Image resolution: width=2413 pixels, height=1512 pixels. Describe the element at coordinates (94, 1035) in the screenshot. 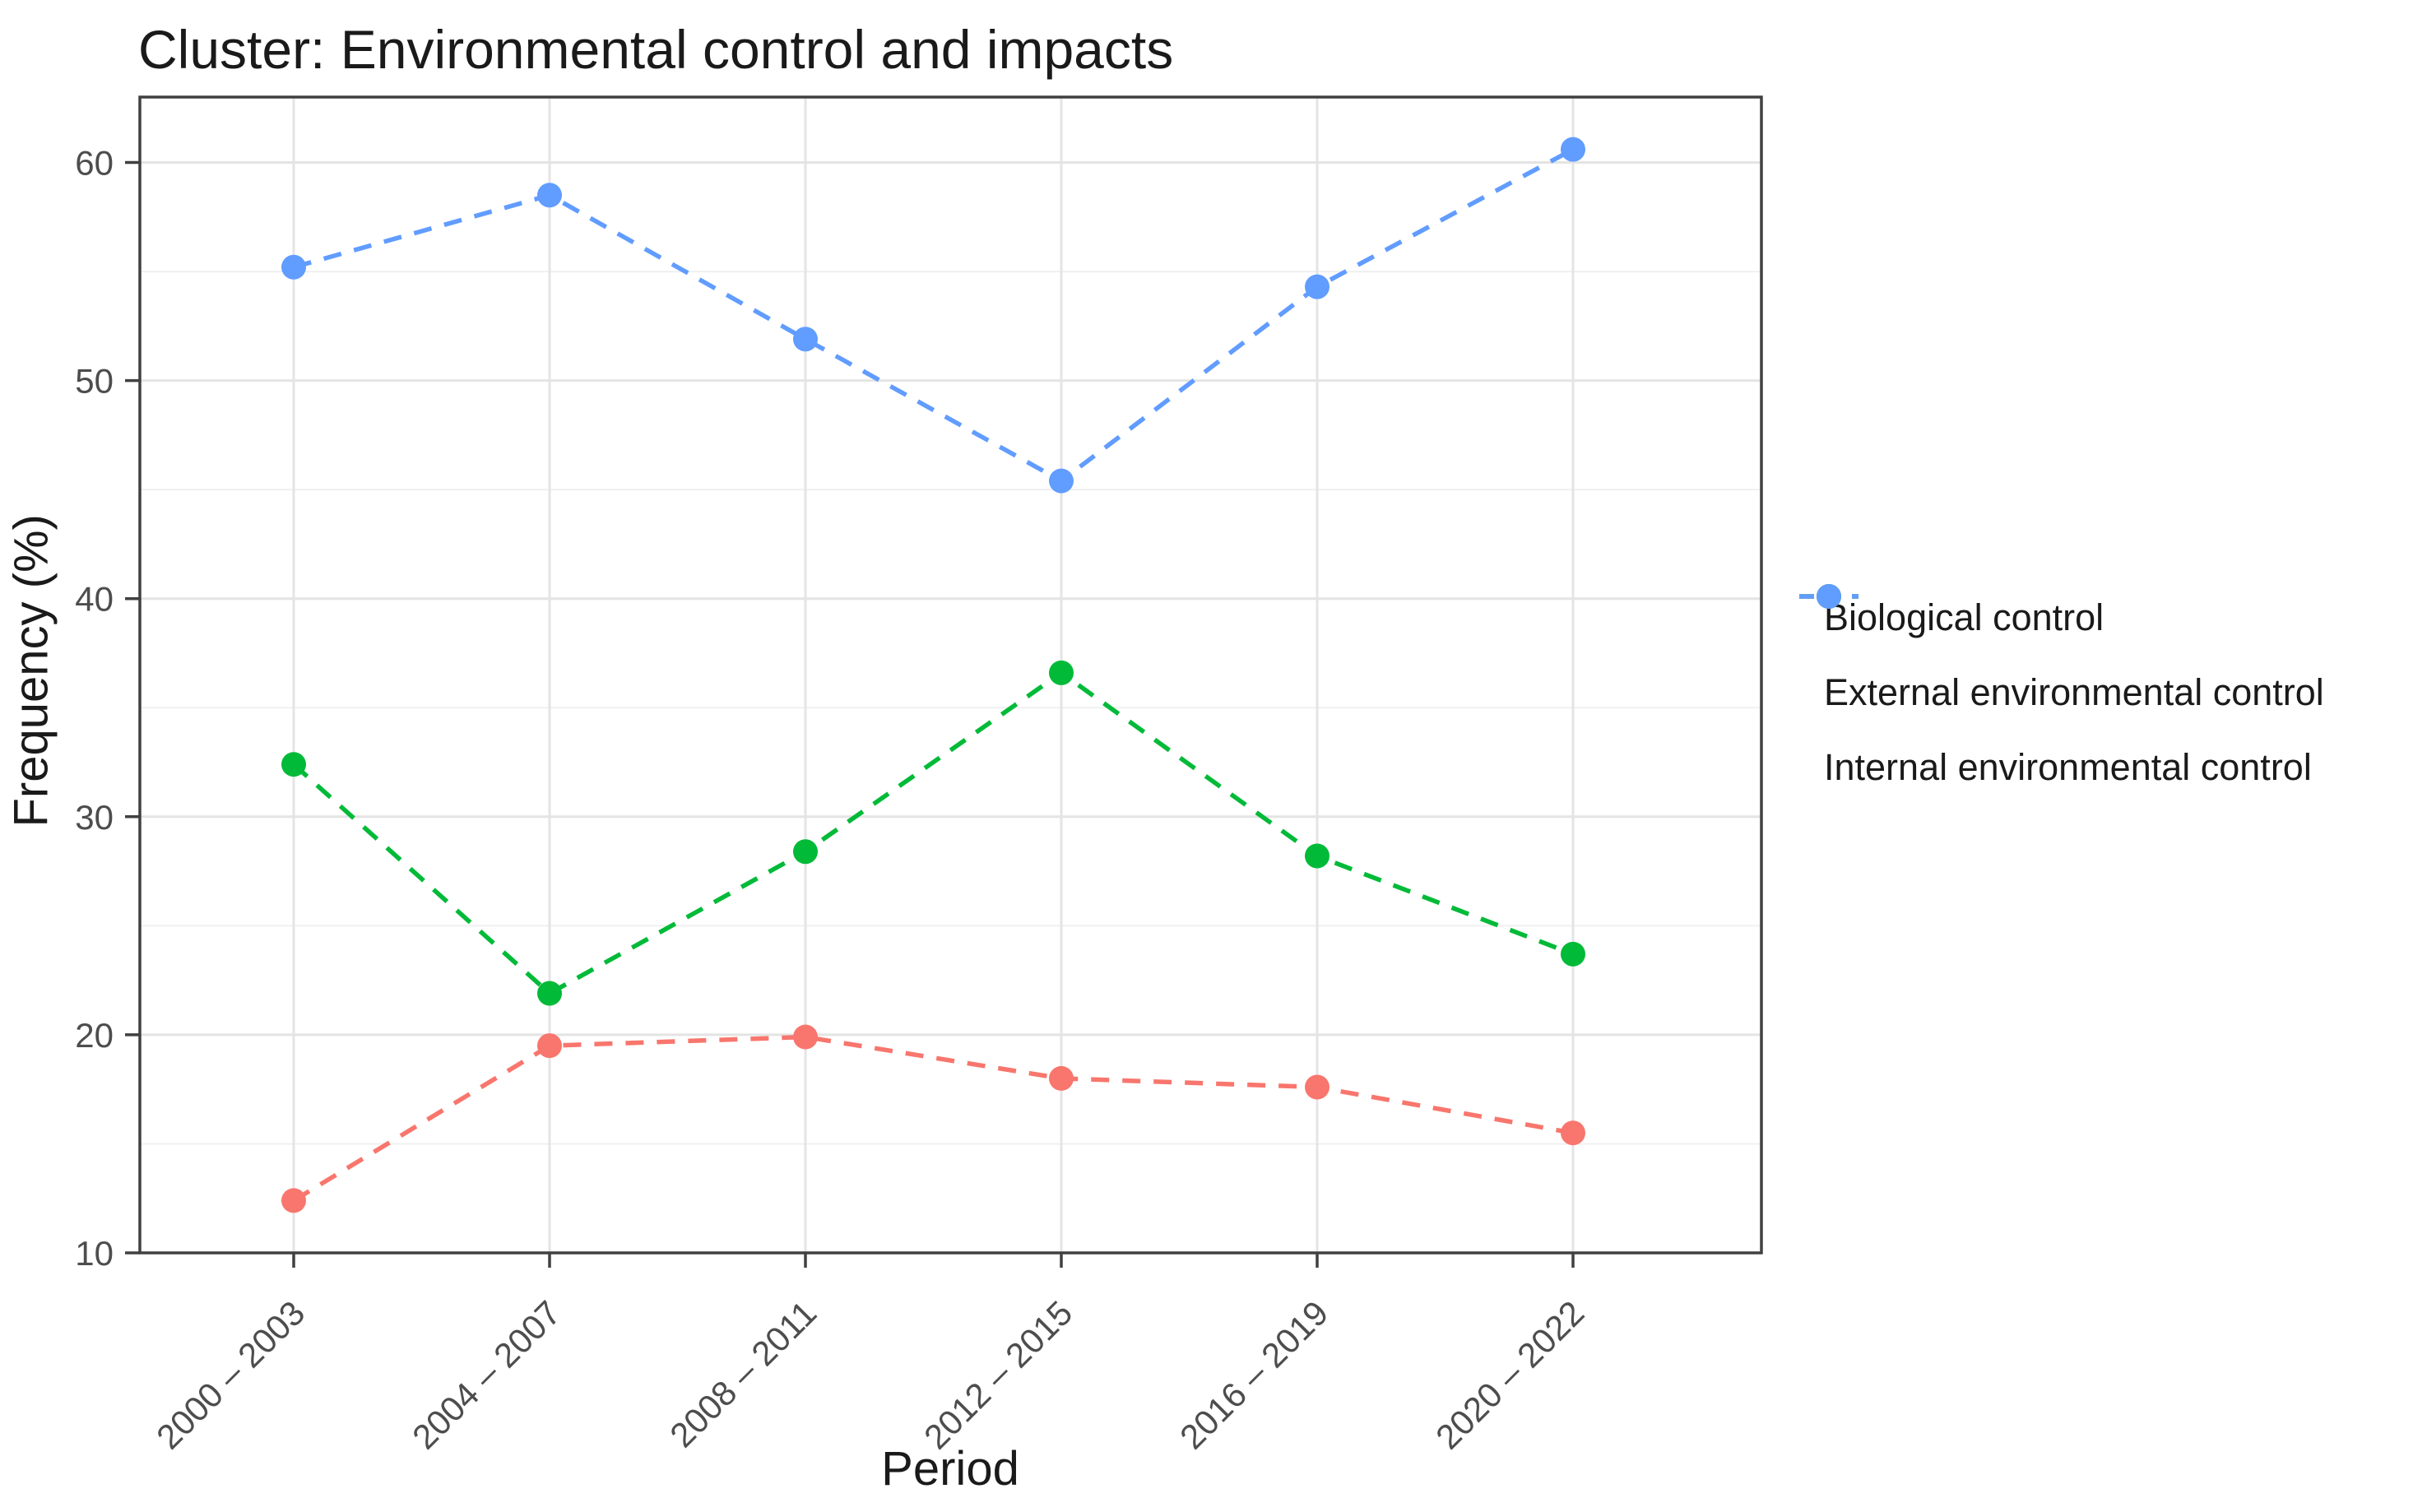

I see `y-tick-label: 20` at that location.